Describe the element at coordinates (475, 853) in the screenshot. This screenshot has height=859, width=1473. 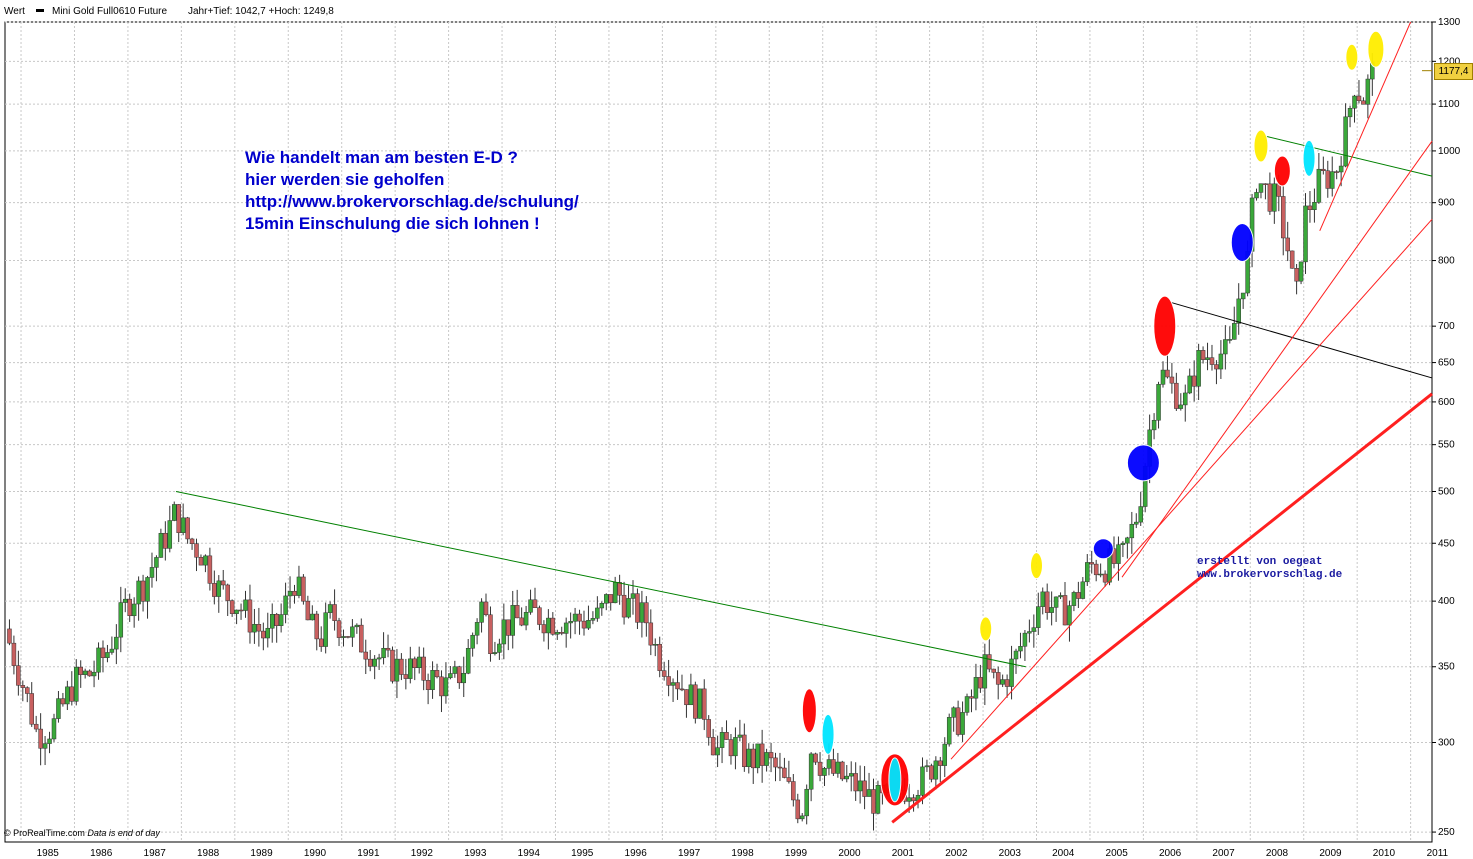
I see `x-tick-label: 1993` at that location.